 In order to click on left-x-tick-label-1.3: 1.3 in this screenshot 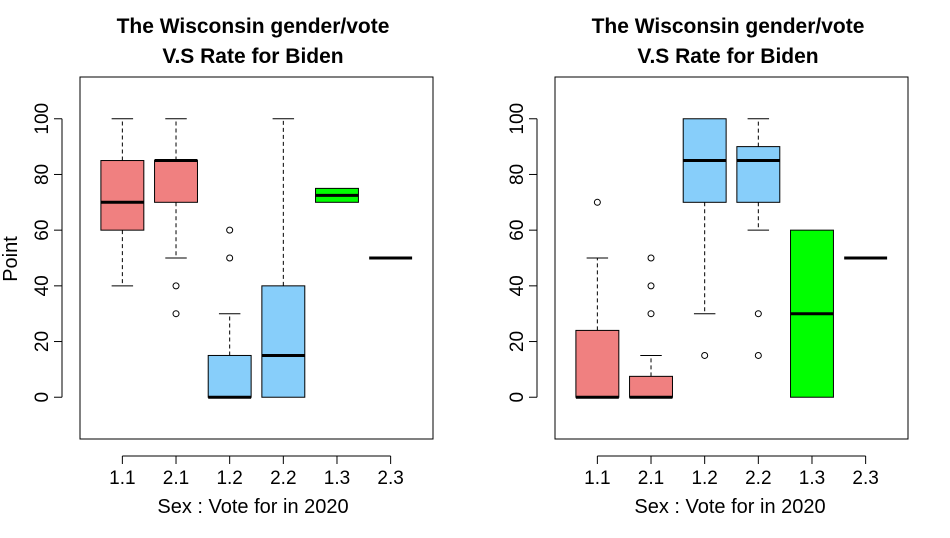, I will do `click(337, 478)`.